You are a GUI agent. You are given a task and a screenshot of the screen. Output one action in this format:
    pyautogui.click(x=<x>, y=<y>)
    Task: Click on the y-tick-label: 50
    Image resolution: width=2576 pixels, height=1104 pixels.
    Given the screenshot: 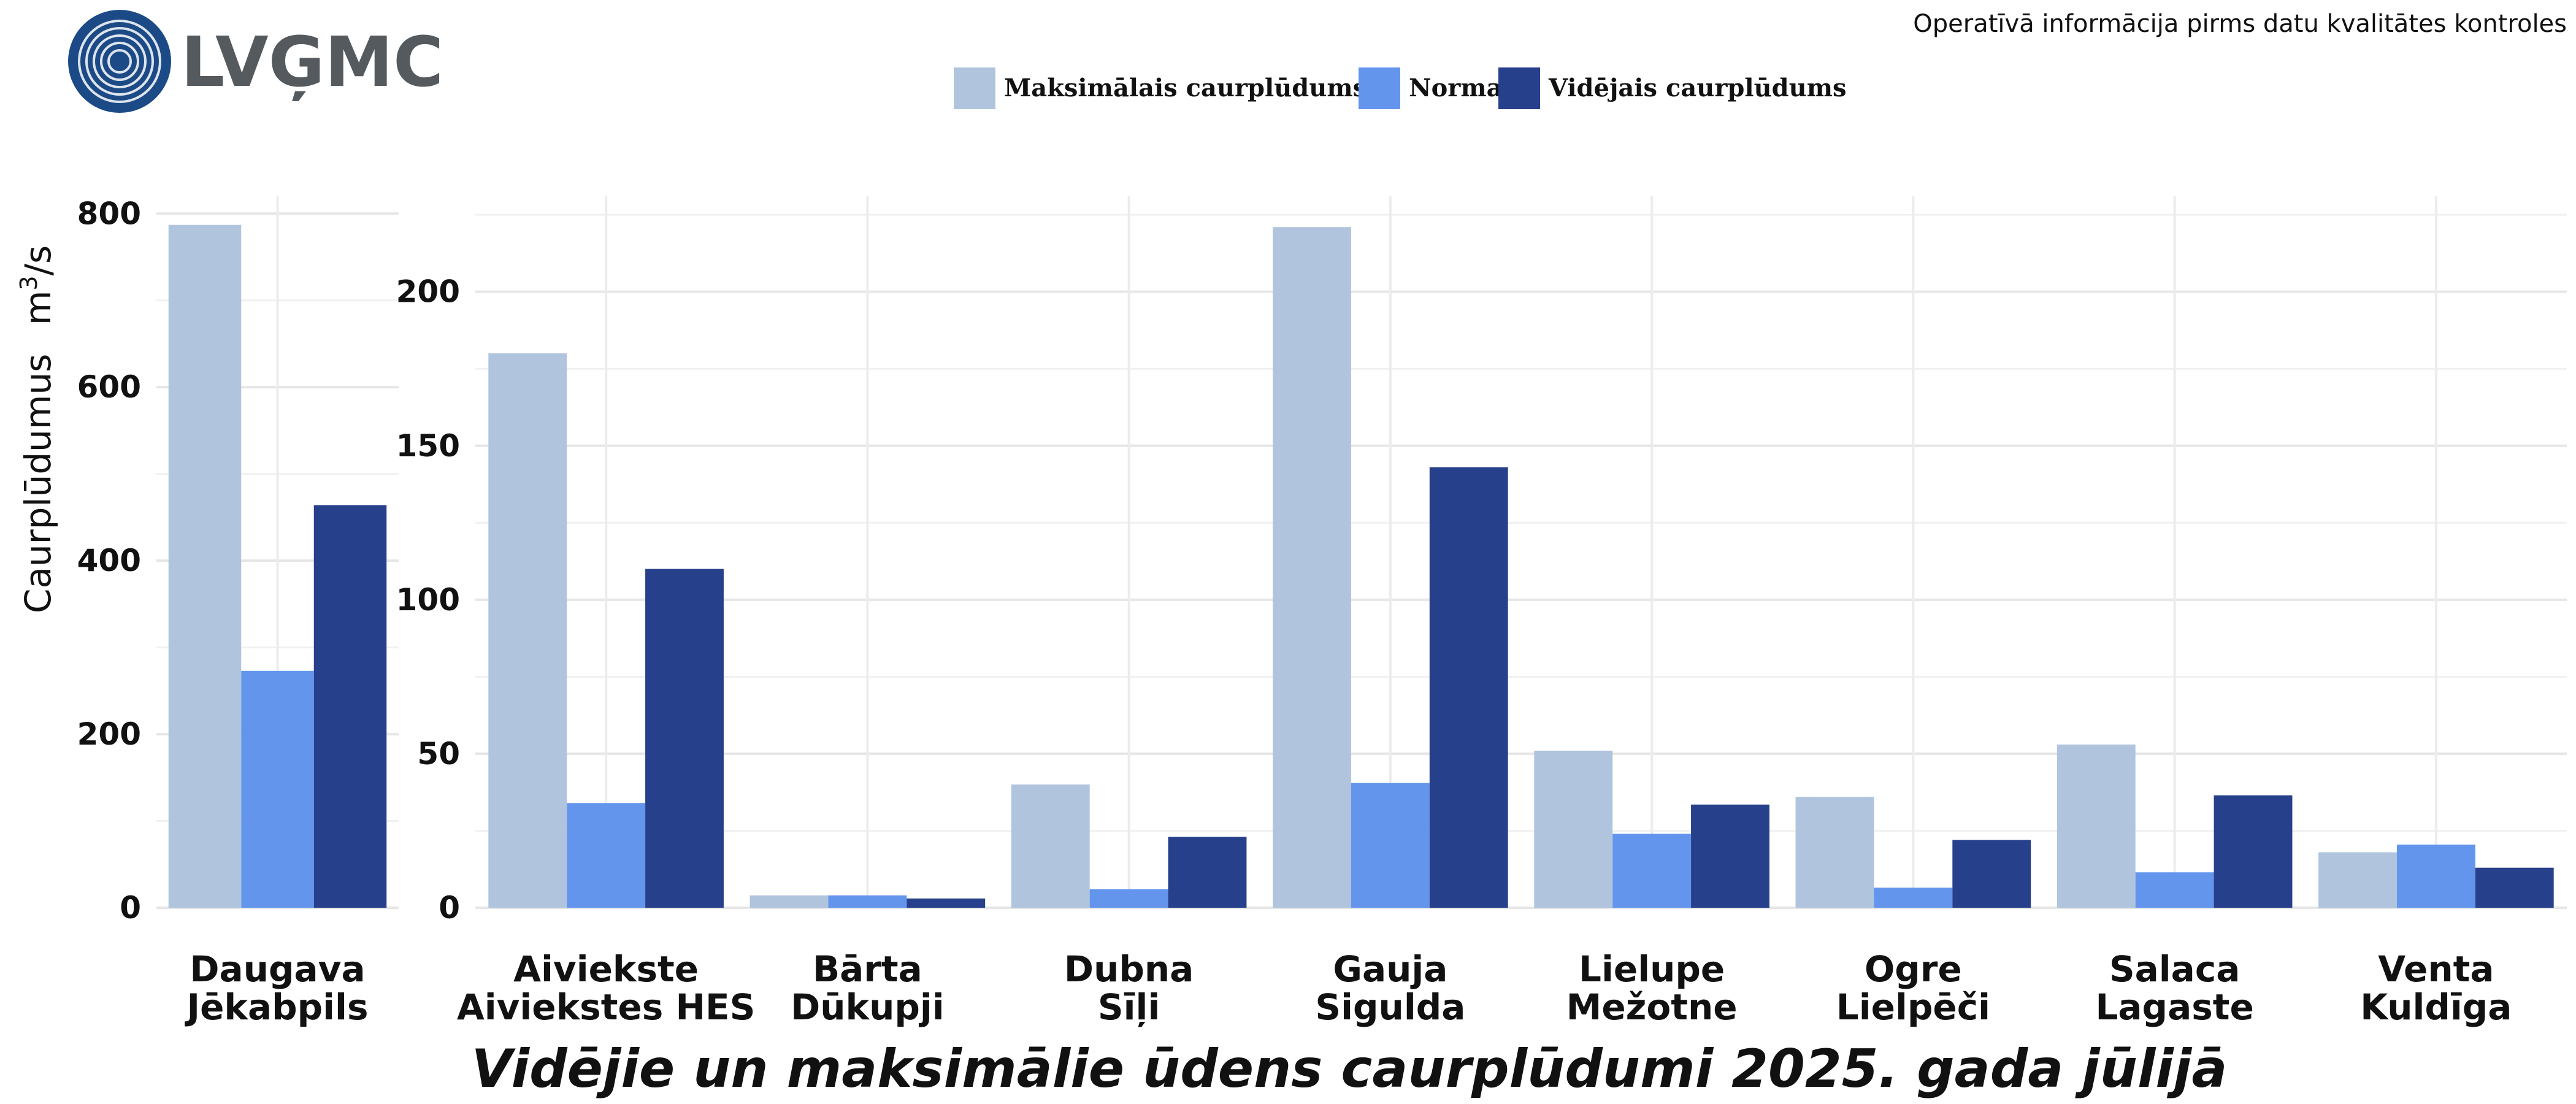 What is the action you would take?
    pyautogui.click(x=438, y=754)
    